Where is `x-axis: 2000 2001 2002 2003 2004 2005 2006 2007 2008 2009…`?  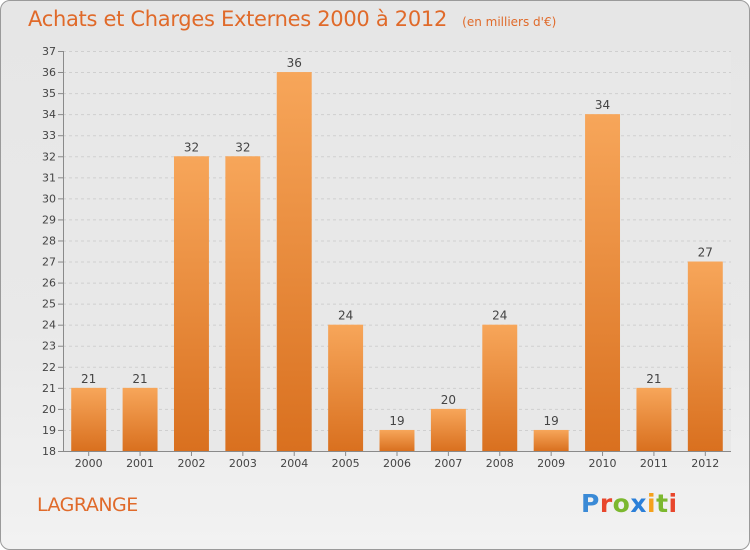 x-axis: 2000 2001 2002 2003 2004 2005 2006 2007 2008 2009… is located at coordinates (397, 460).